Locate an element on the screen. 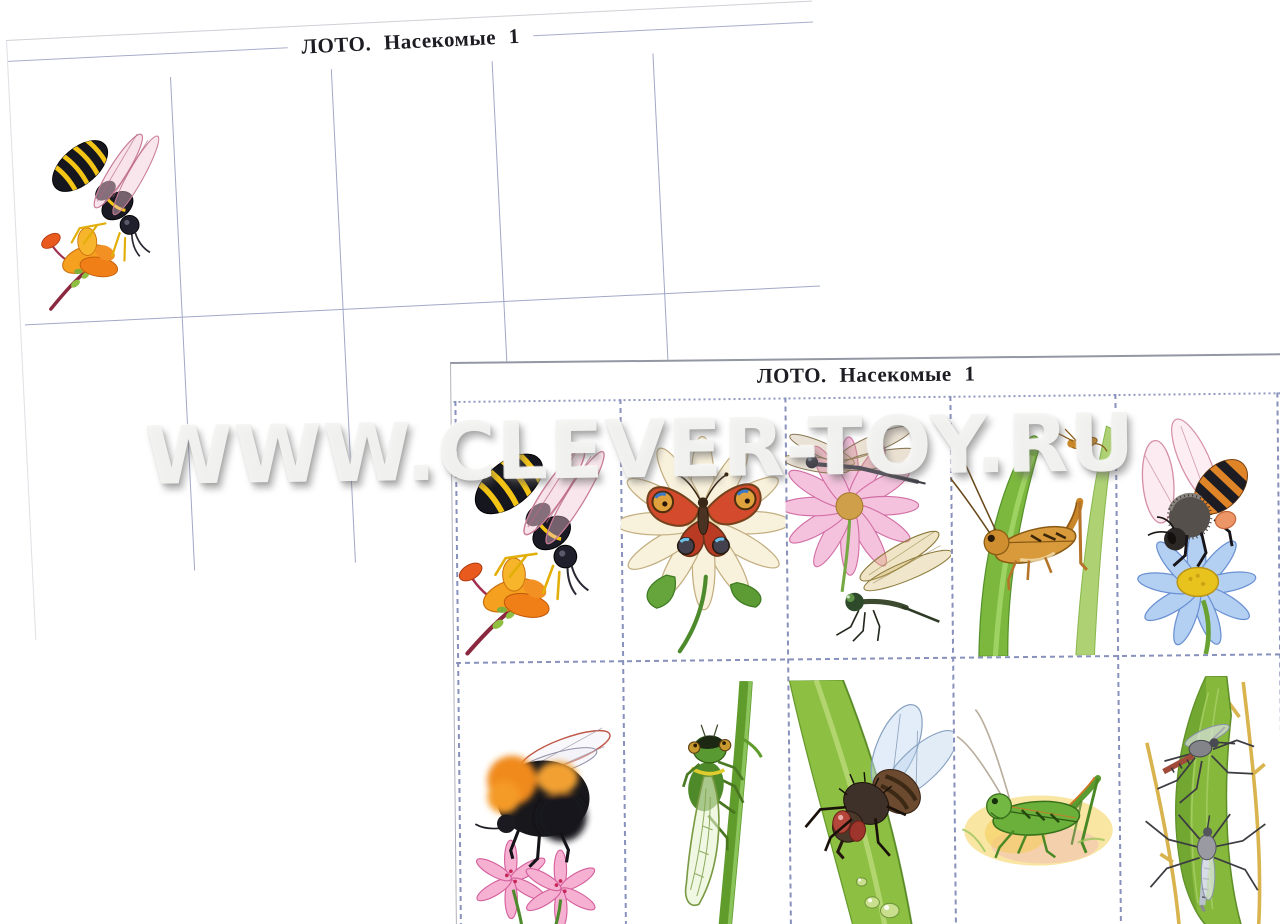 The width and height of the screenshot is (1280, 924). bee-illustration is located at coordinates (1197, 525).